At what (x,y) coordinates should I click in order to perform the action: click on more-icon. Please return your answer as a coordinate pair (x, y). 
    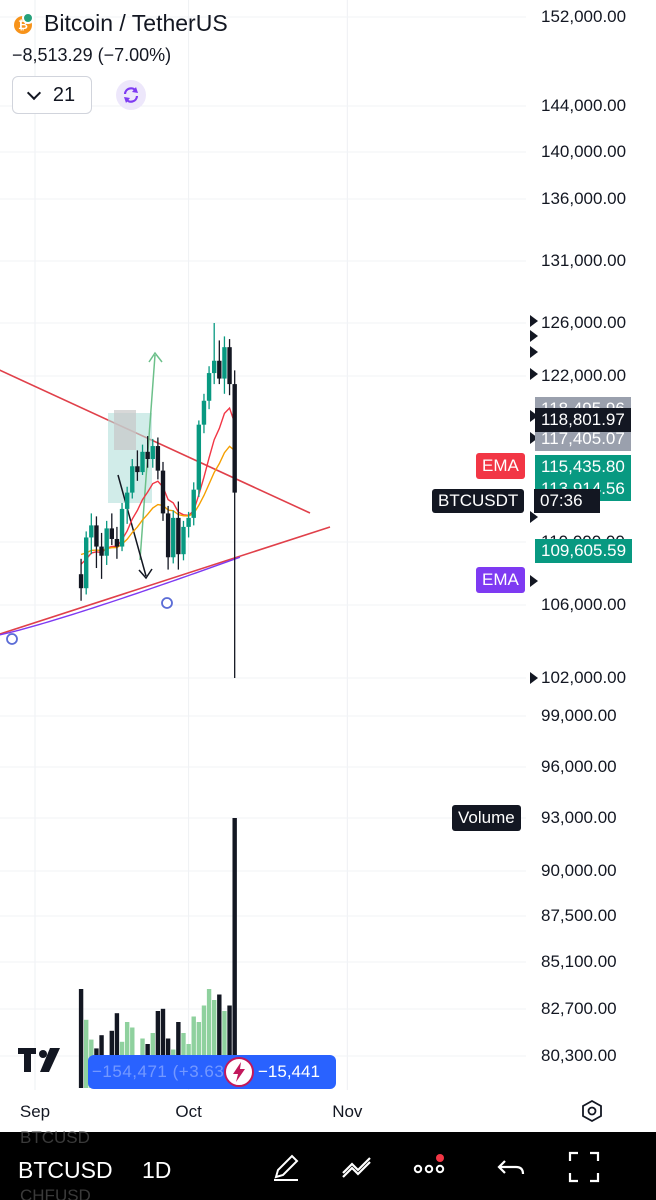
    Looking at the image, I should click on (430, 1167).